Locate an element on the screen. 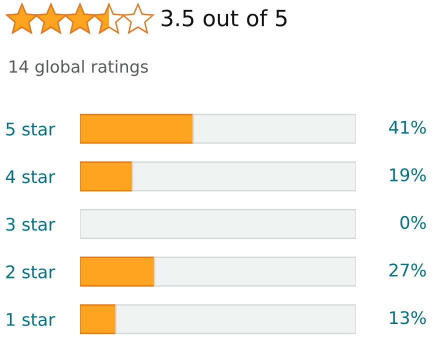 The image size is (442, 351). data-label: 27% is located at coordinates (408, 270).